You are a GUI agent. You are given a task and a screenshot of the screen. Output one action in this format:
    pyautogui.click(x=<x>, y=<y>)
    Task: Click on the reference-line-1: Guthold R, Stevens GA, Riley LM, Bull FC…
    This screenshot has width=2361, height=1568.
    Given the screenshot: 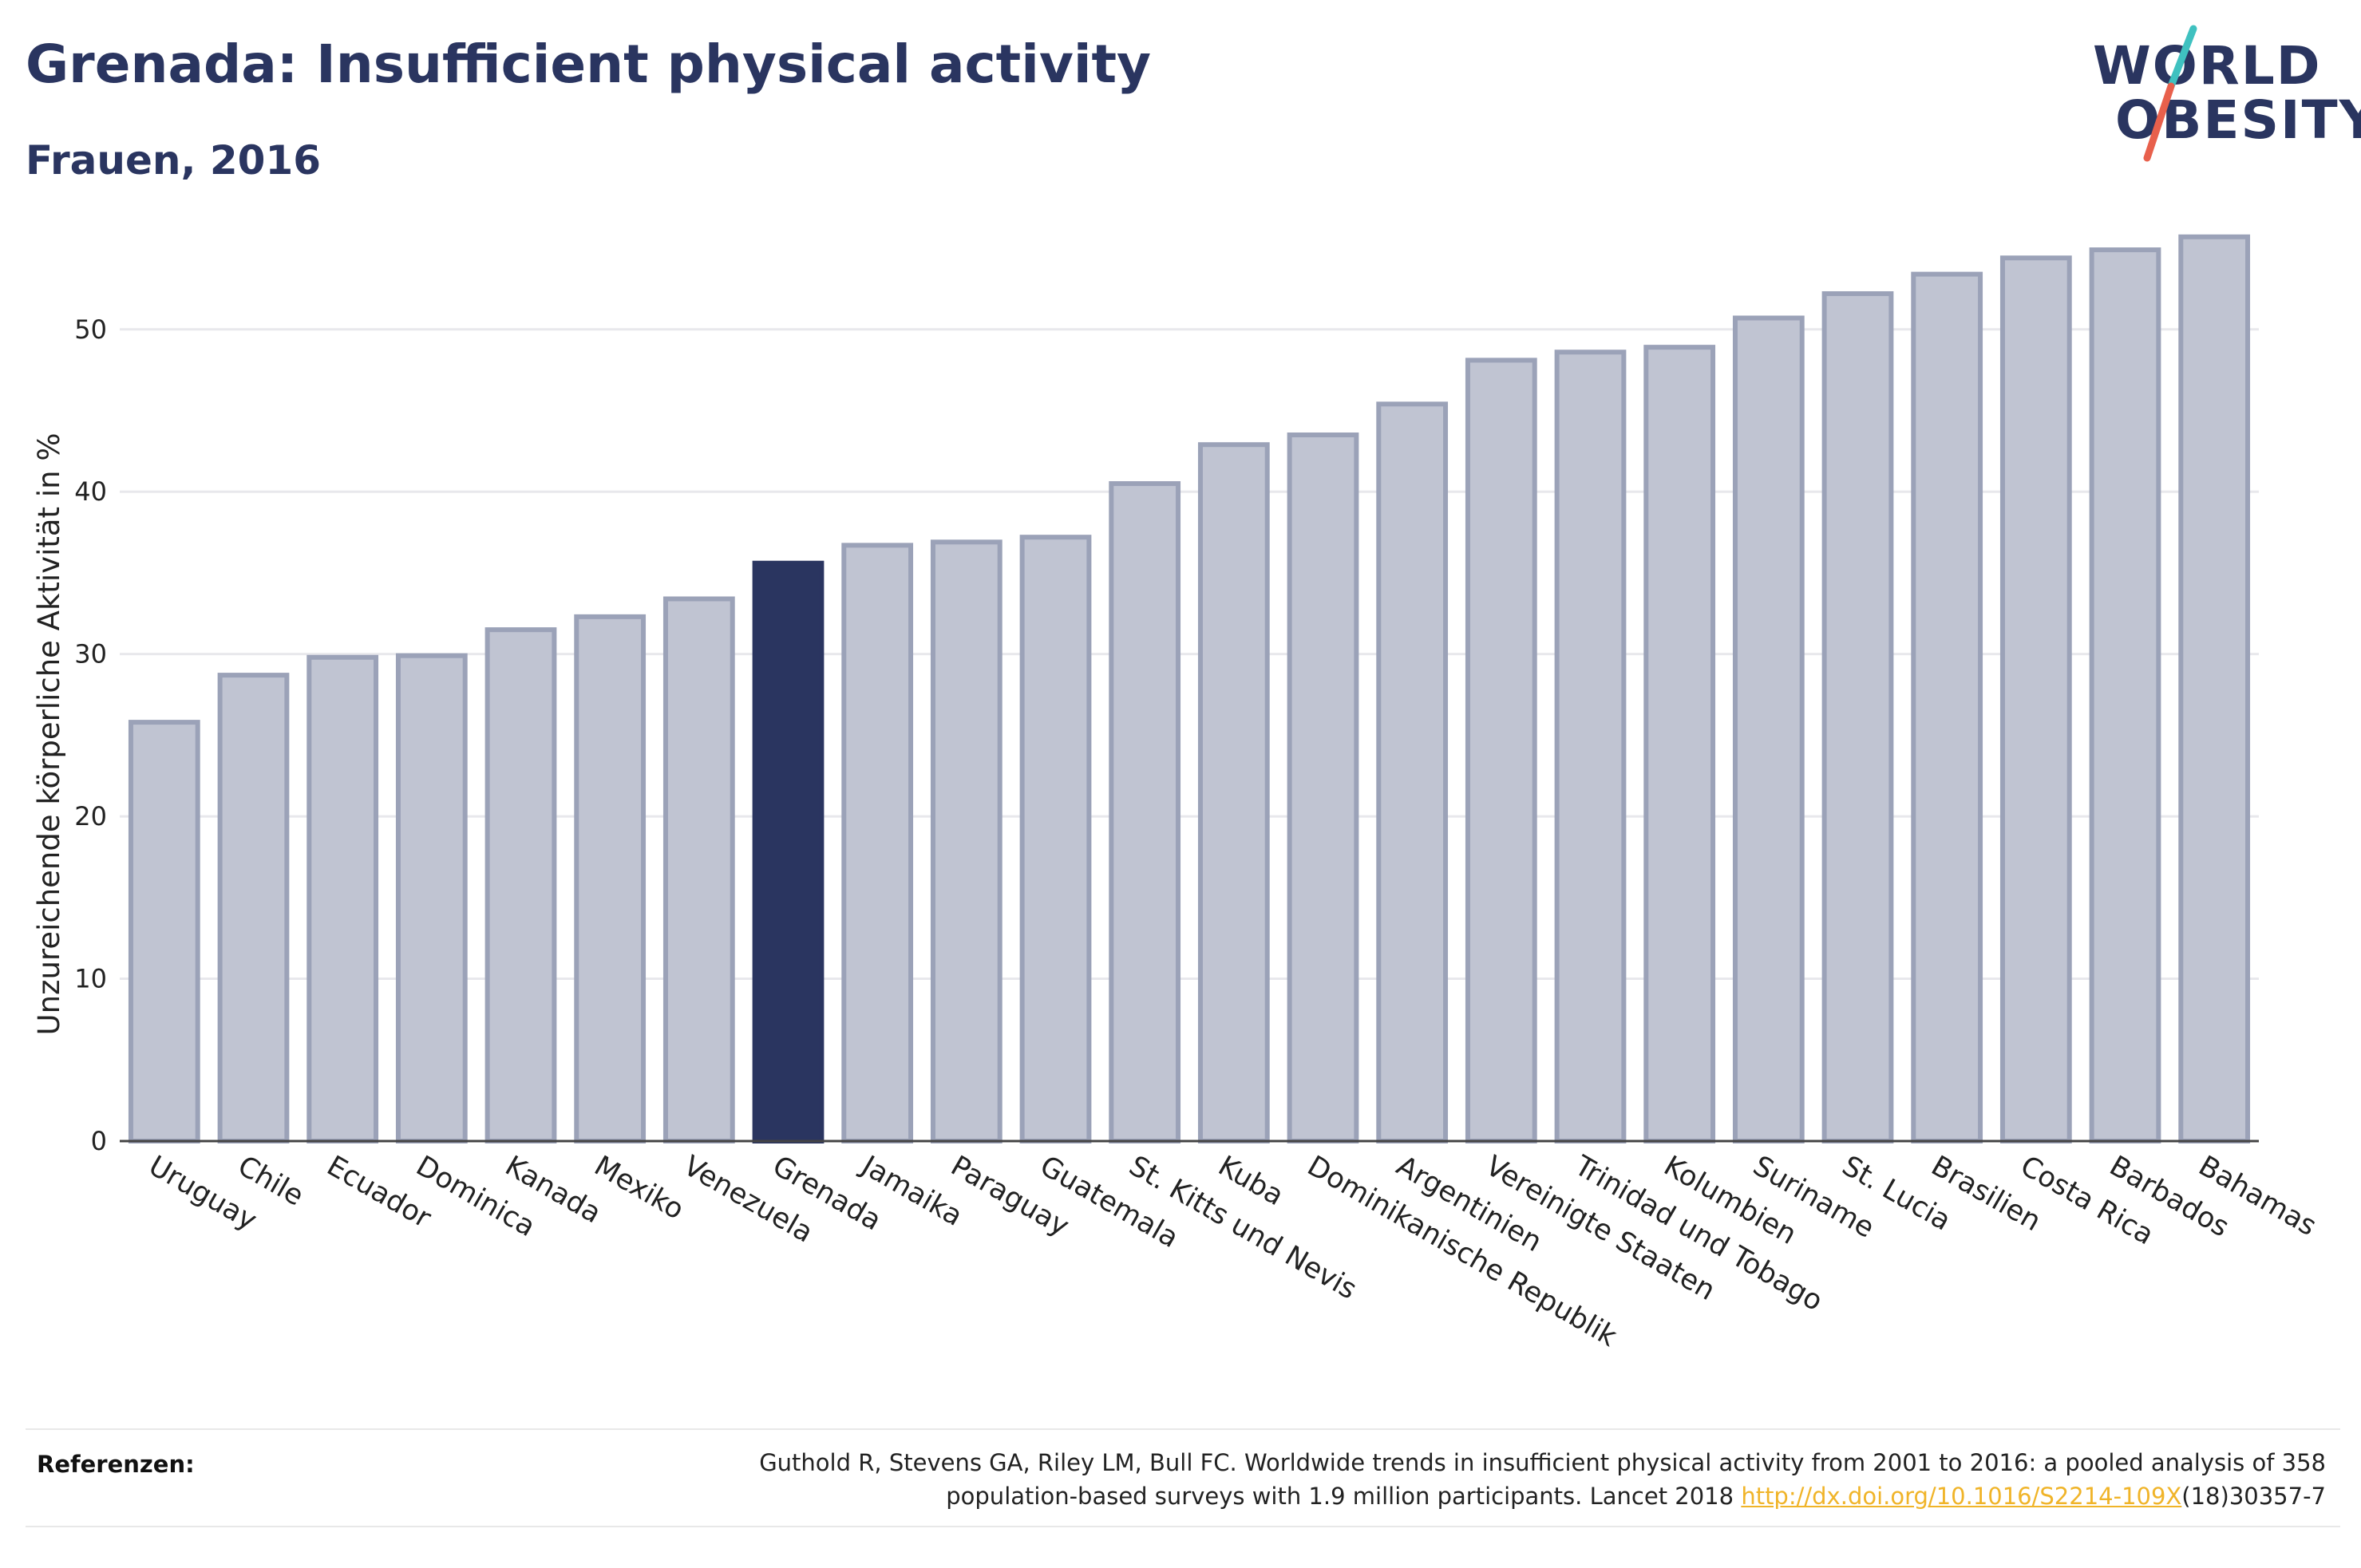 What is the action you would take?
    pyautogui.click(x=1542, y=1462)
    